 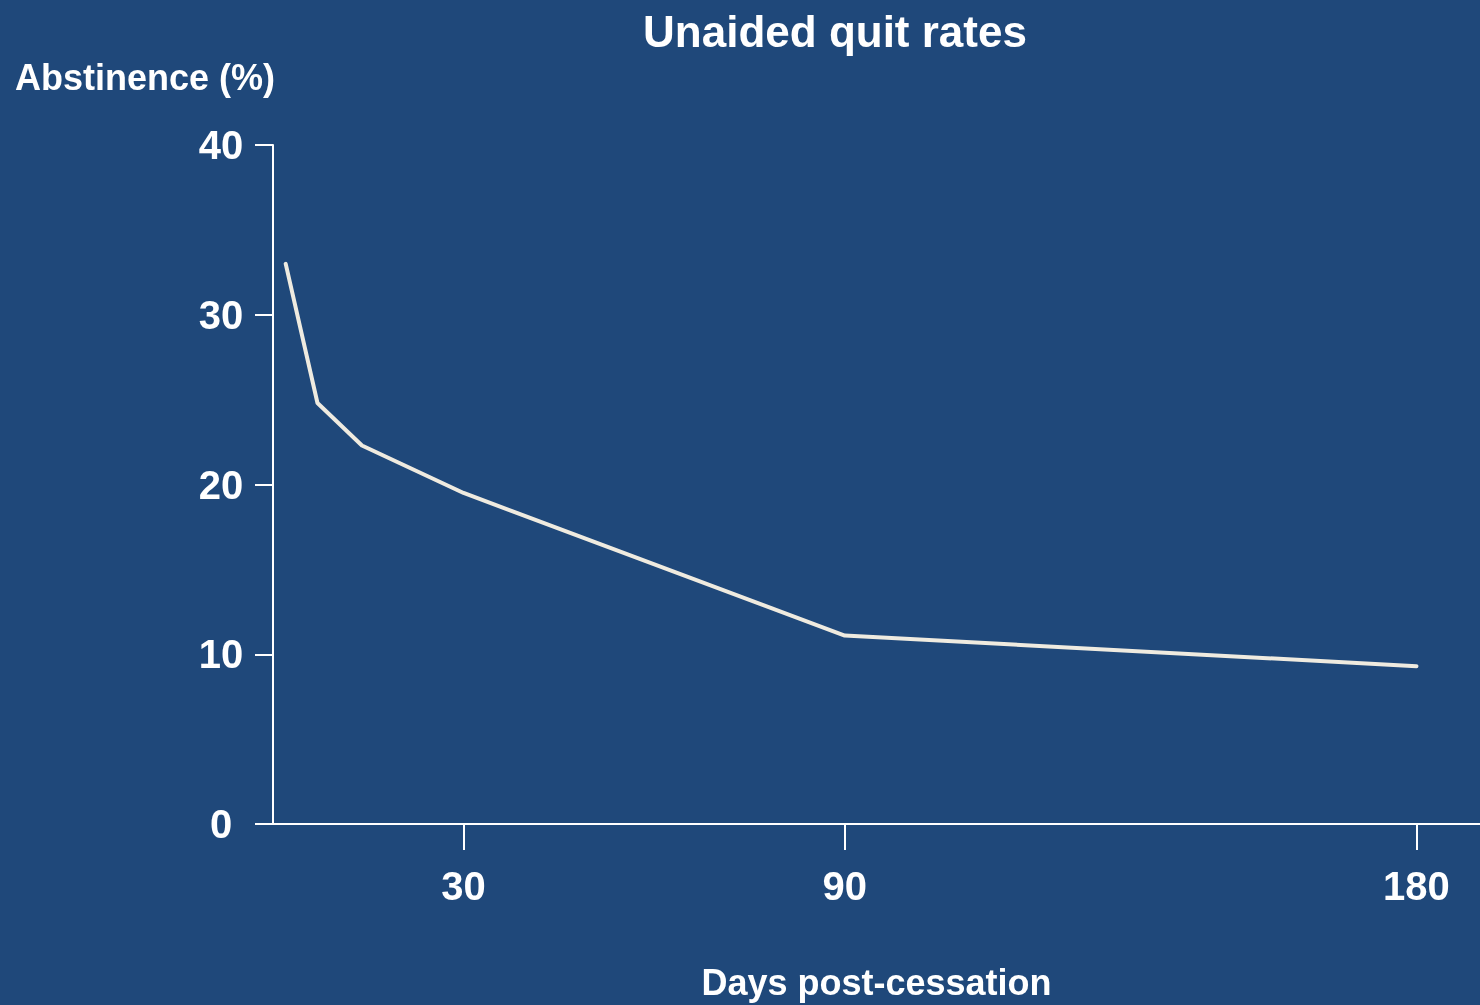 I want to click on x-tick-label: 180, so click(x=1416, y=886).